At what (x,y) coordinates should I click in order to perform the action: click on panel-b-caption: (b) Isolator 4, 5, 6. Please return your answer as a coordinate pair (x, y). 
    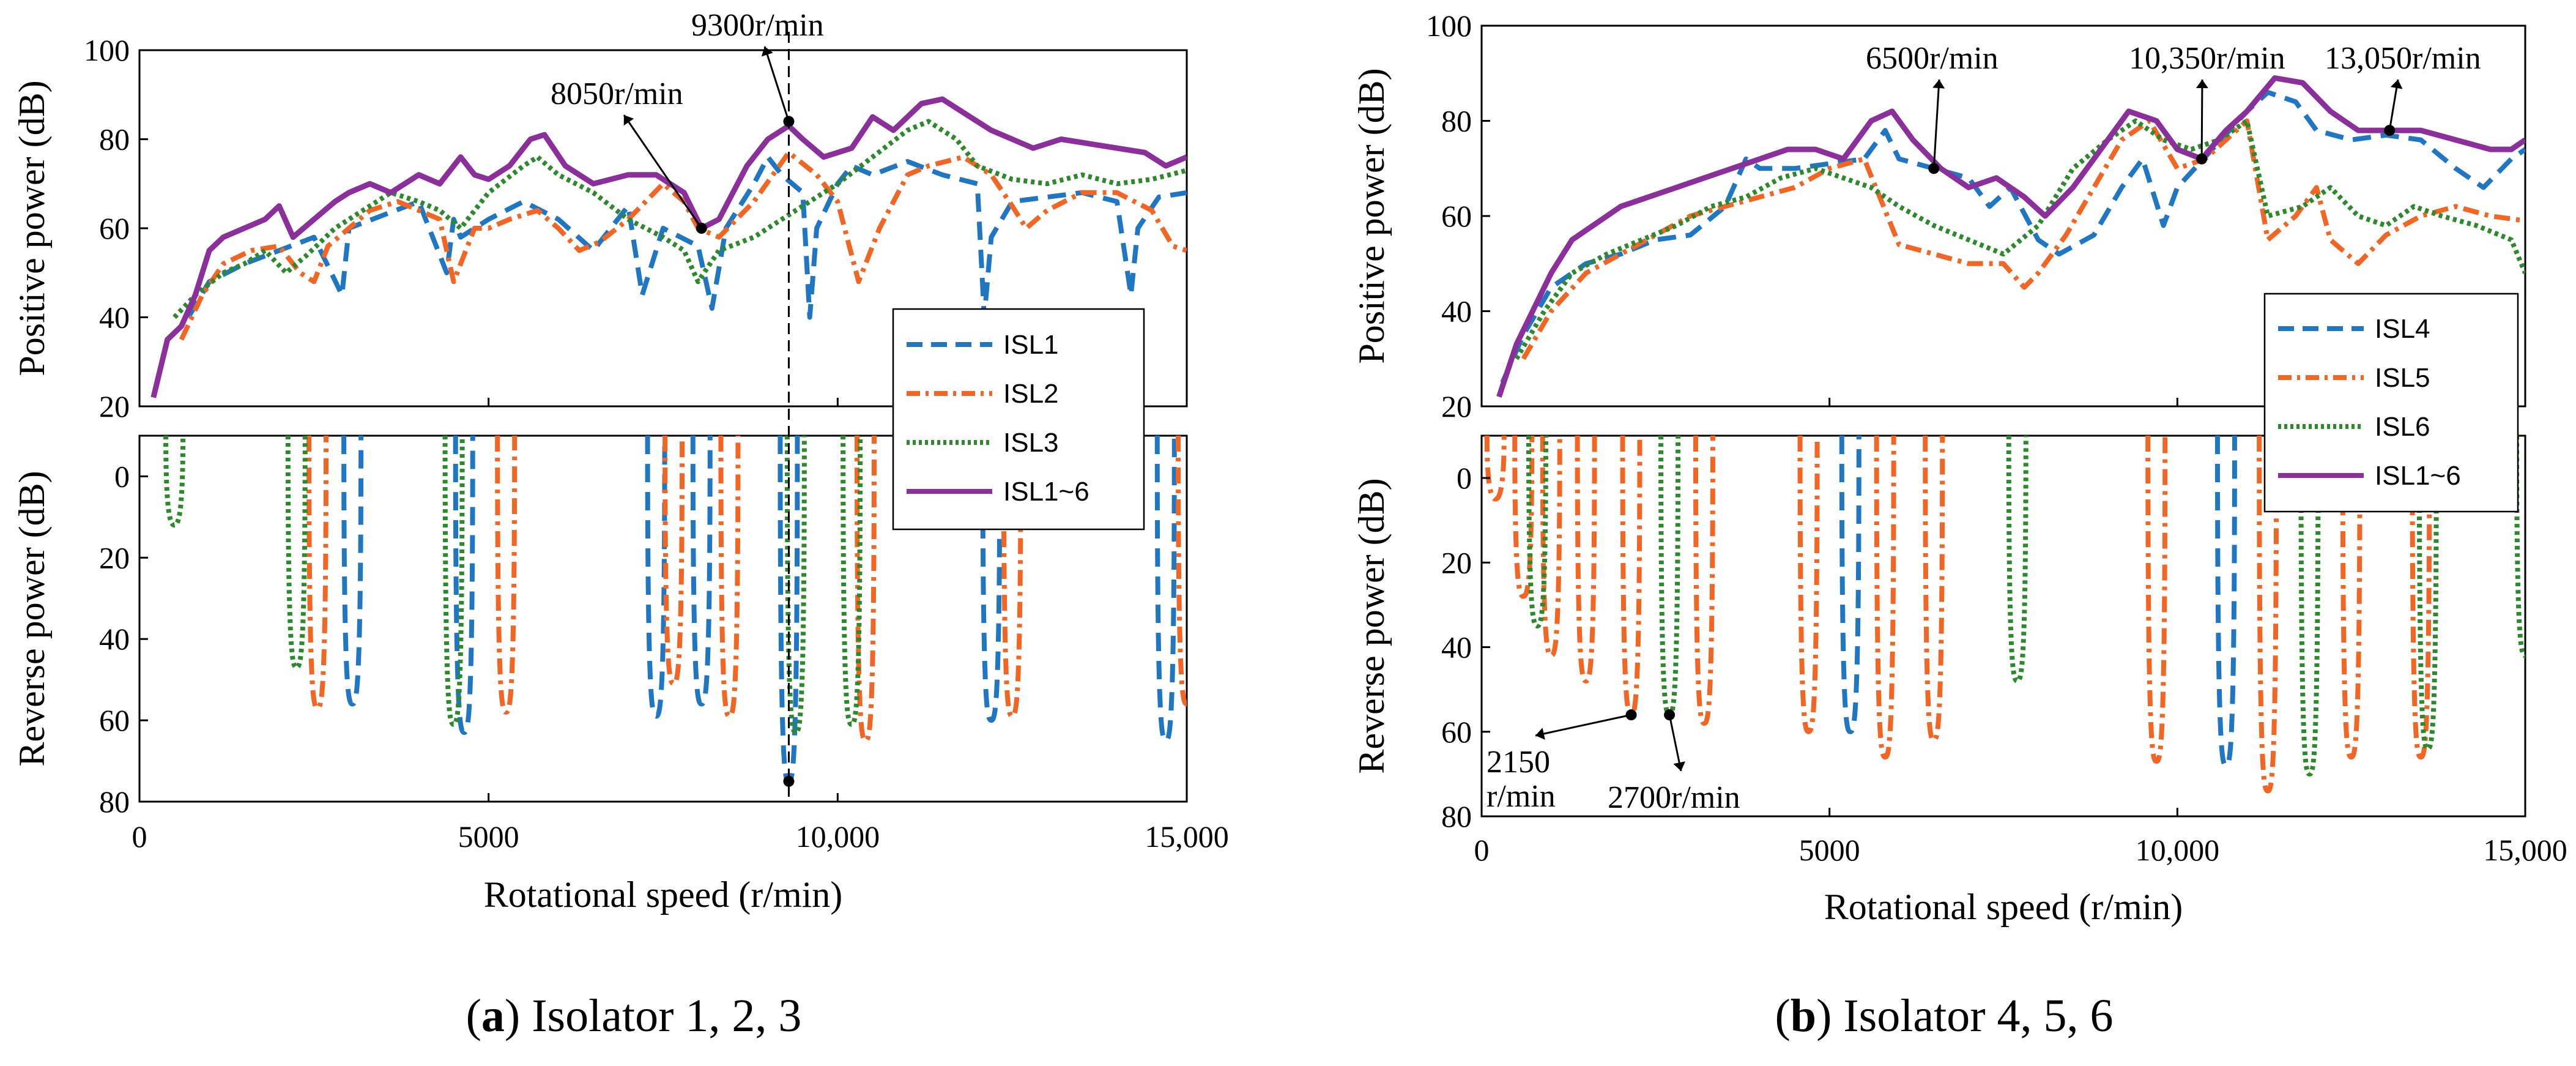
    Looking at the image, I should click on (1944, 1016).